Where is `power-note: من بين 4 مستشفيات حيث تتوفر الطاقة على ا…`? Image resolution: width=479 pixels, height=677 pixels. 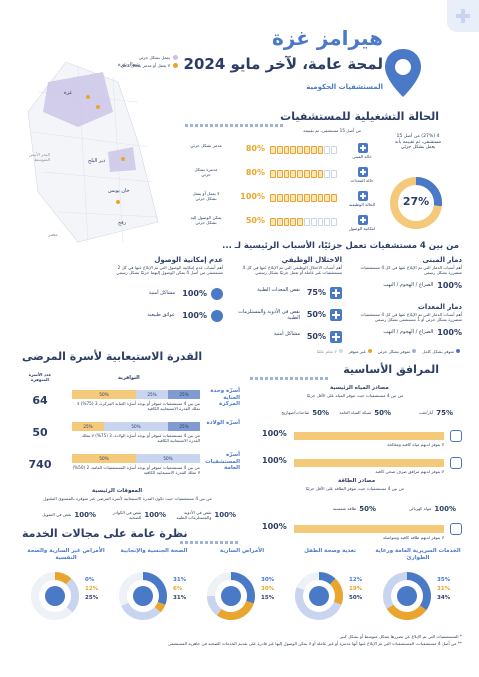
power-note: من بين 4 مستشفيات حيث تتوفر الطاقة على ا… is located at coordinates (355, 488).